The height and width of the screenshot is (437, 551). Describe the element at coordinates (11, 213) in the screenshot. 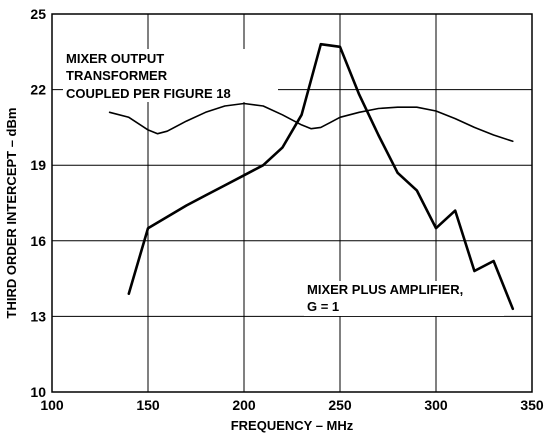

I see `y-axis-title: THIRD ORDER INTERCEPT – dBm` at that location.